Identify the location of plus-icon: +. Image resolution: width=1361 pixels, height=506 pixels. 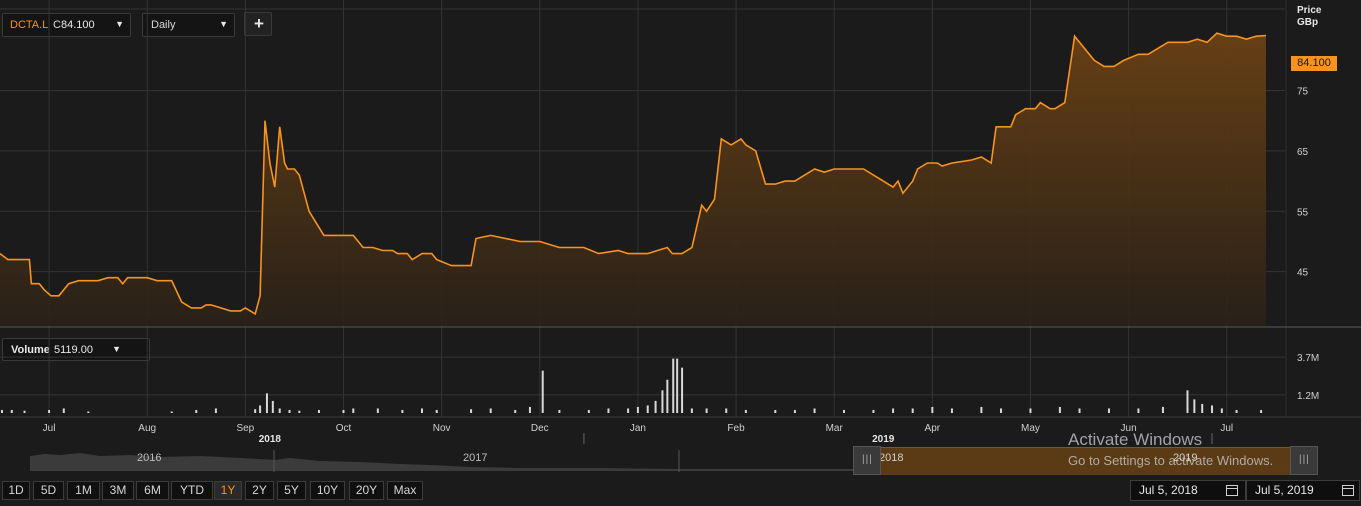
(259, 23).